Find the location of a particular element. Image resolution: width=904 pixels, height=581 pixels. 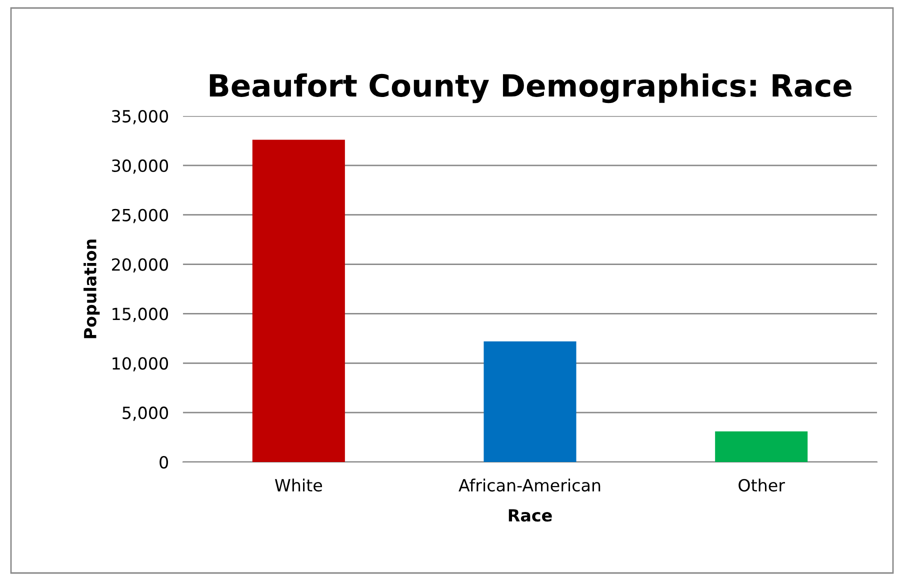

y-tick-label: 5,000 is located at coordinates (145, 413).